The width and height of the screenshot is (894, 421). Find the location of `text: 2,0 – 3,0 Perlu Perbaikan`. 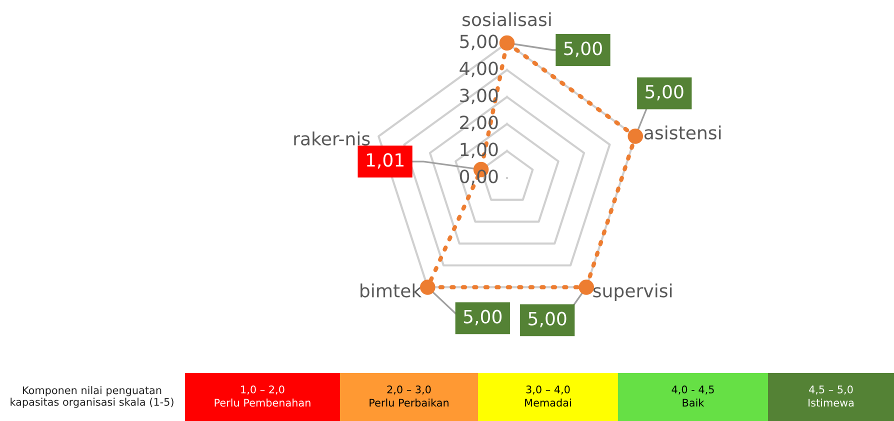

text: 2,0 – 3,0 Perlu Perbaikan is located at coordinates (409, 396).